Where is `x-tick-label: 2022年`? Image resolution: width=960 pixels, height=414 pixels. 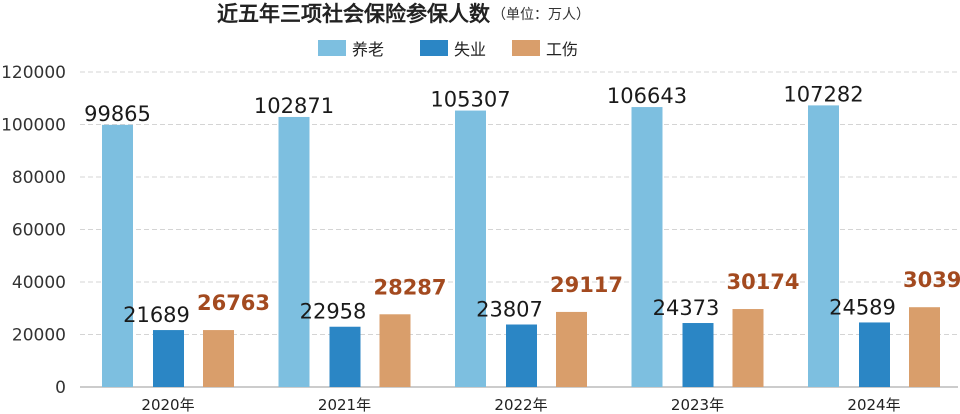 x-tick-label: 2022年 is located at coordinates (520, 405).